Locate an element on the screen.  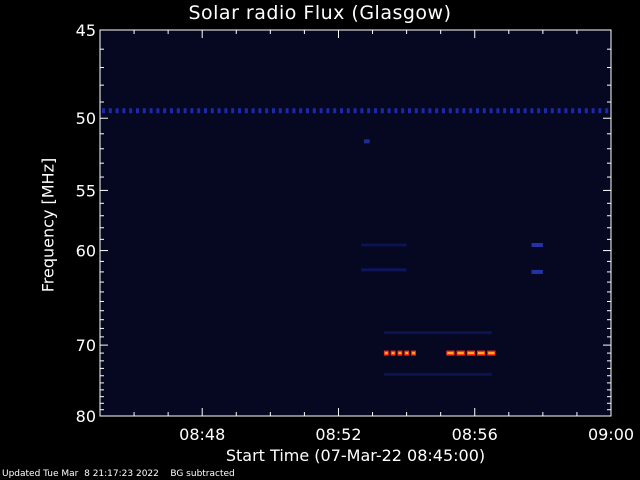
chart-title: Solar radio Flux (Glasgow) is located at coordinates (320, 13).